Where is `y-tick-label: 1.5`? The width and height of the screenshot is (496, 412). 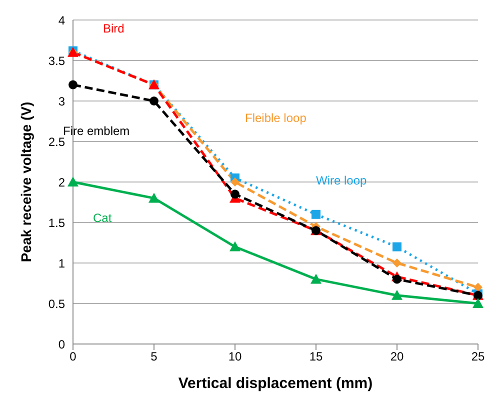 y-tick-label: 1.5 is located at coordinates (57, 223).